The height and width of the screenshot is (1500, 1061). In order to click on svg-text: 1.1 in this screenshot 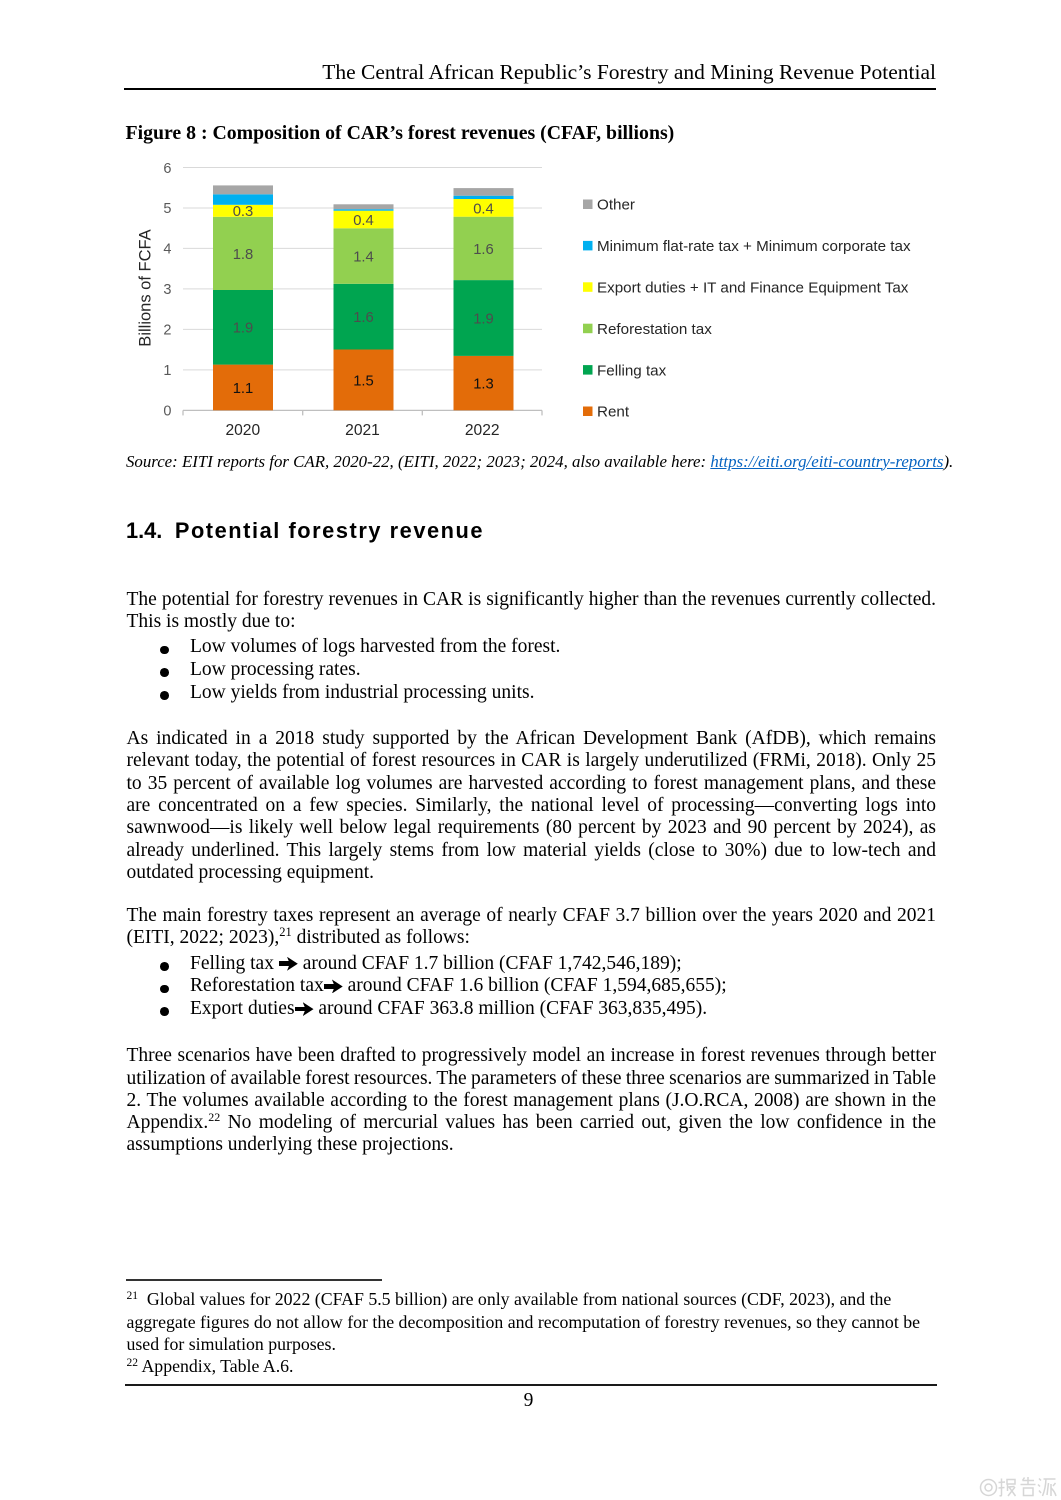, I will do `click(243, 389)`.